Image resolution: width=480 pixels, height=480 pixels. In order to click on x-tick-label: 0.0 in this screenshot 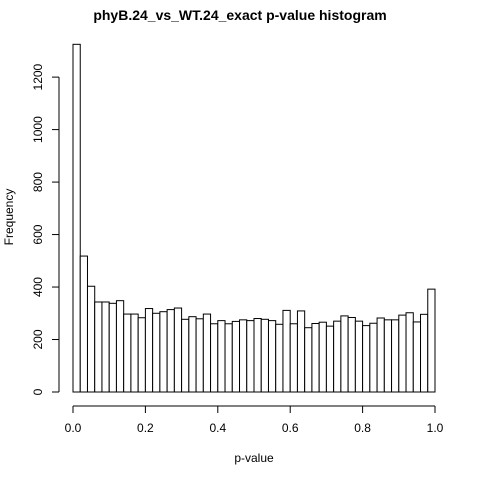, I will do `click(73, 428)`.